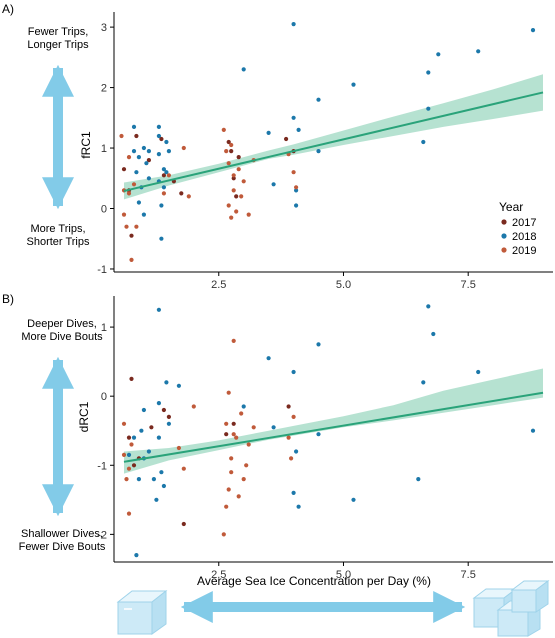  I want to click on panel-a-bottom-annotation-line1: More Trips,, so click(57, 229).